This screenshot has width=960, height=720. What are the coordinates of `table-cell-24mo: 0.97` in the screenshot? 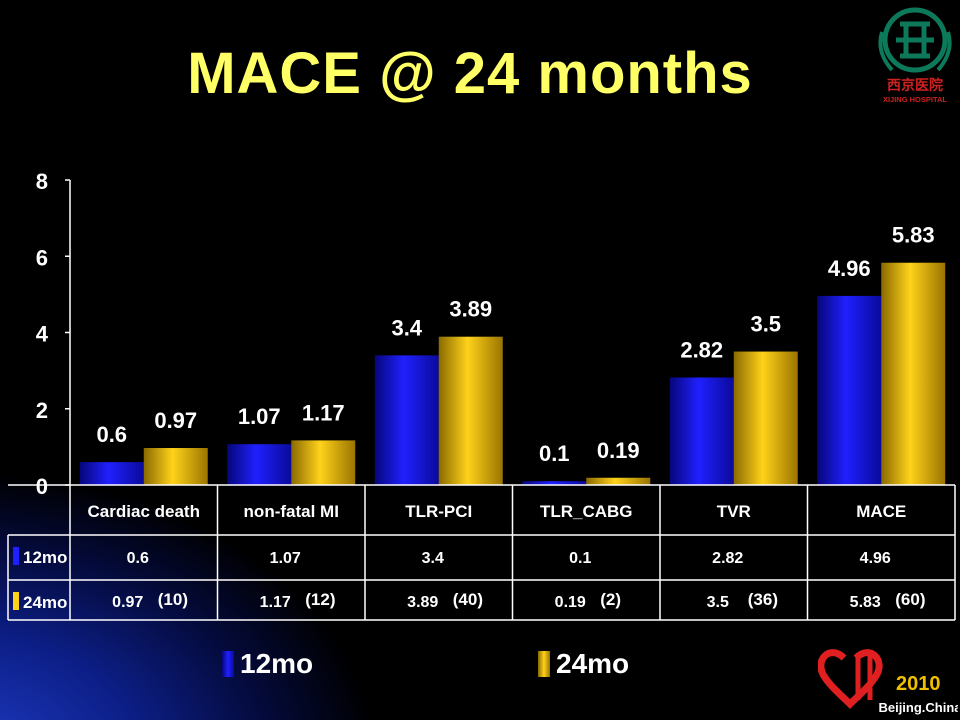 It's located at (127, 602).